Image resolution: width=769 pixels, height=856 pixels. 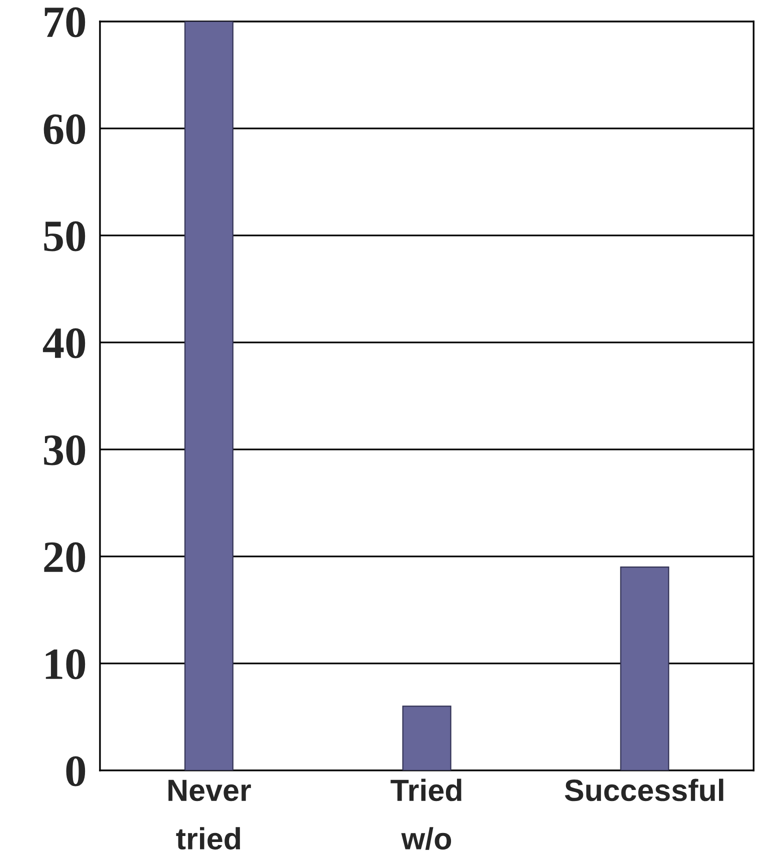 I want to click on x-tick-label: Successful, so click(x=644, y=790).